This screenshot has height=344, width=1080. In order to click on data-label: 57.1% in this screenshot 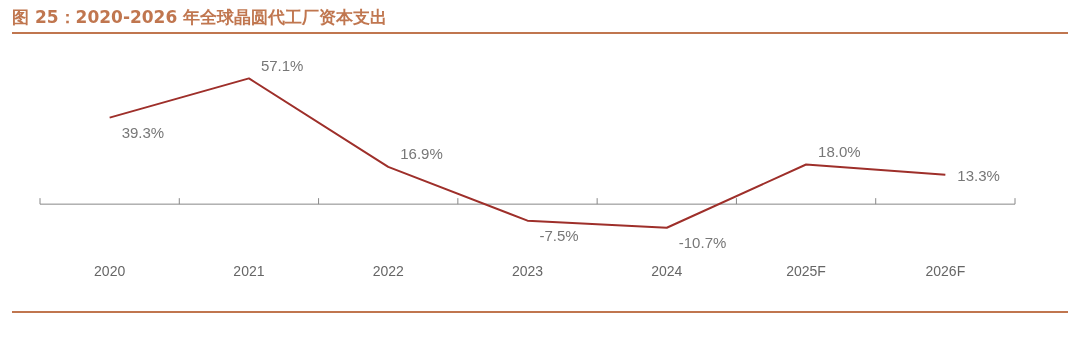, I will do `click(282, 65)`.